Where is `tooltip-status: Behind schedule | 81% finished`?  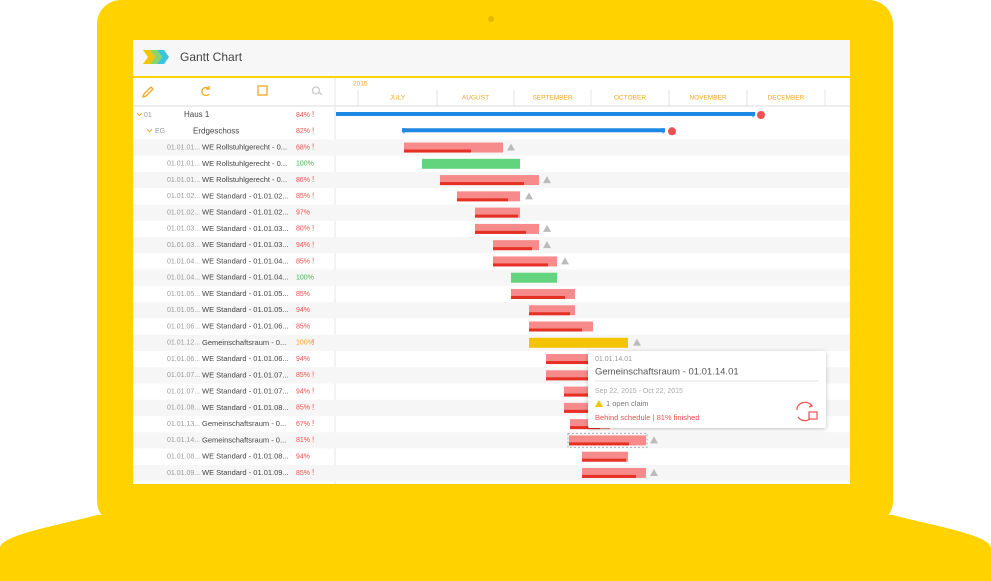
tooltip-status: Behind schedule | 81% finished is located at coordinates (647, 417).